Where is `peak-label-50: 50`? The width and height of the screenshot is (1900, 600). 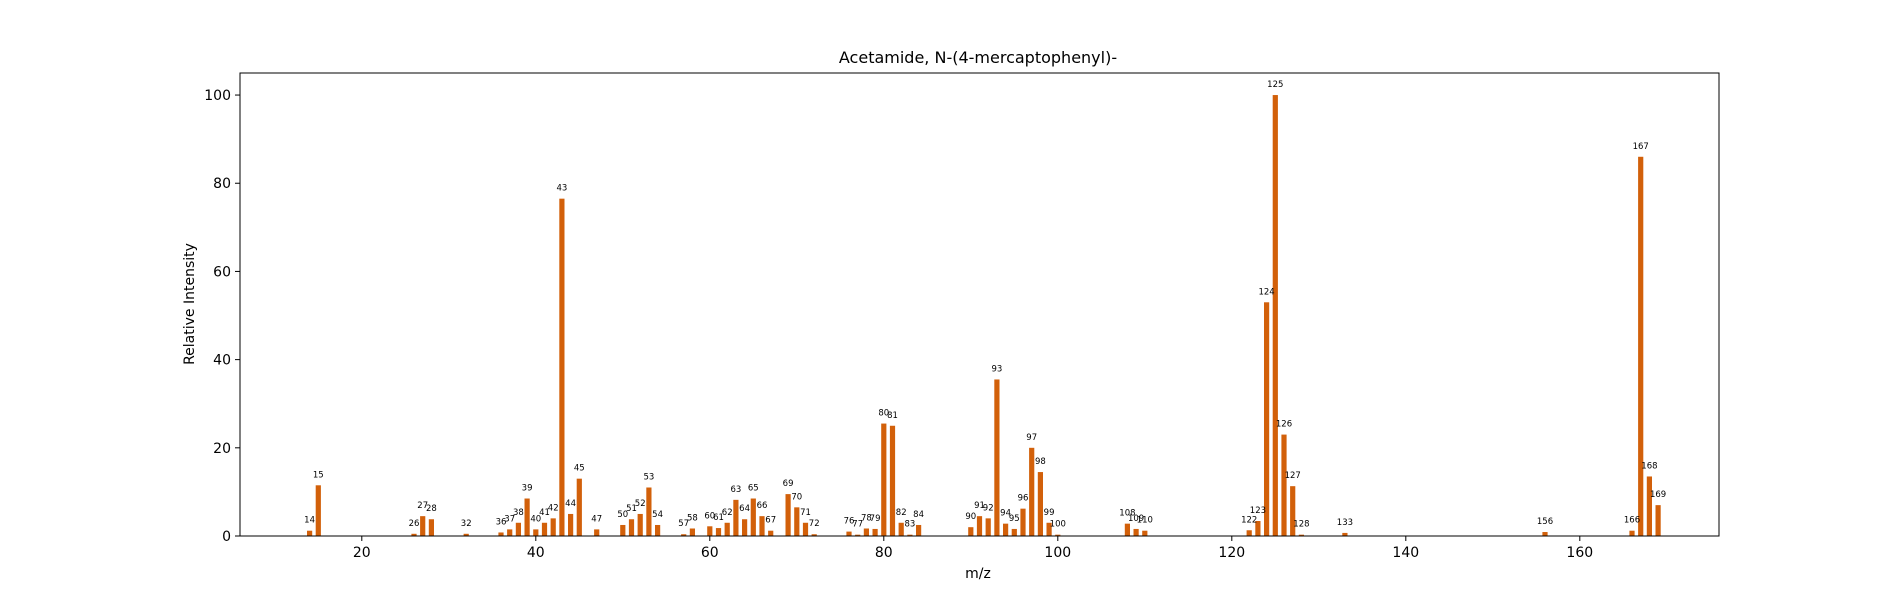
peak-label-50: 50 is located at coordinates (622, 515).